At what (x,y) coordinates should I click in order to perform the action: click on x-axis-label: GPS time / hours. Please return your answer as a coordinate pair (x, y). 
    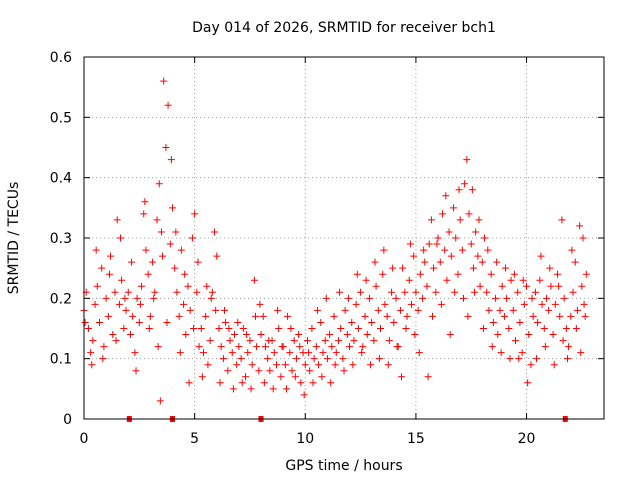
    Looking at the image, I should click on (343, 466).